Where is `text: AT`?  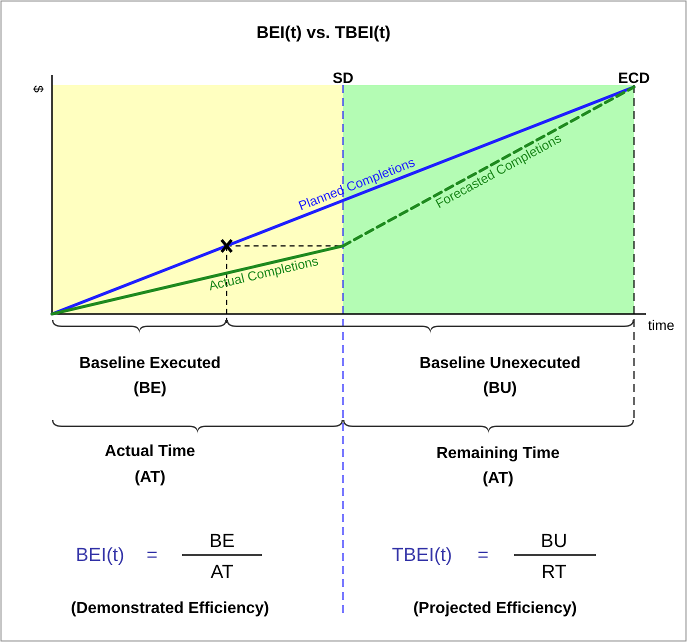
text: AT is located at coordinates (222, 572).